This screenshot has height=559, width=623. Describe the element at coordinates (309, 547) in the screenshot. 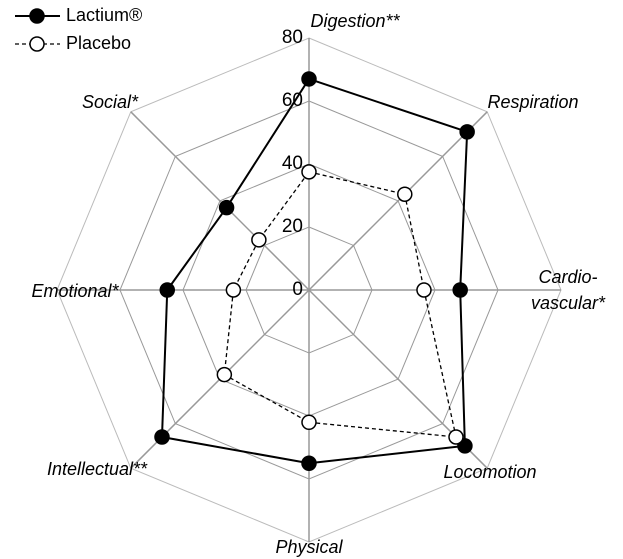

I see `category-label: Physical` at that location.